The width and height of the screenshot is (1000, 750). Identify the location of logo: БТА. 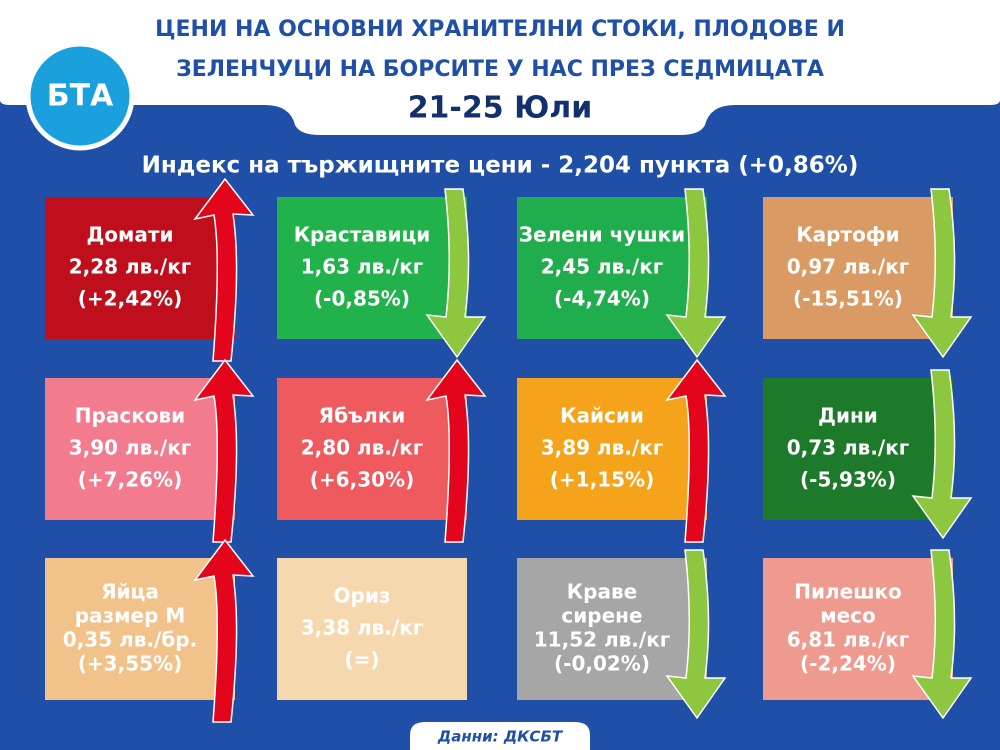
(80, 96).